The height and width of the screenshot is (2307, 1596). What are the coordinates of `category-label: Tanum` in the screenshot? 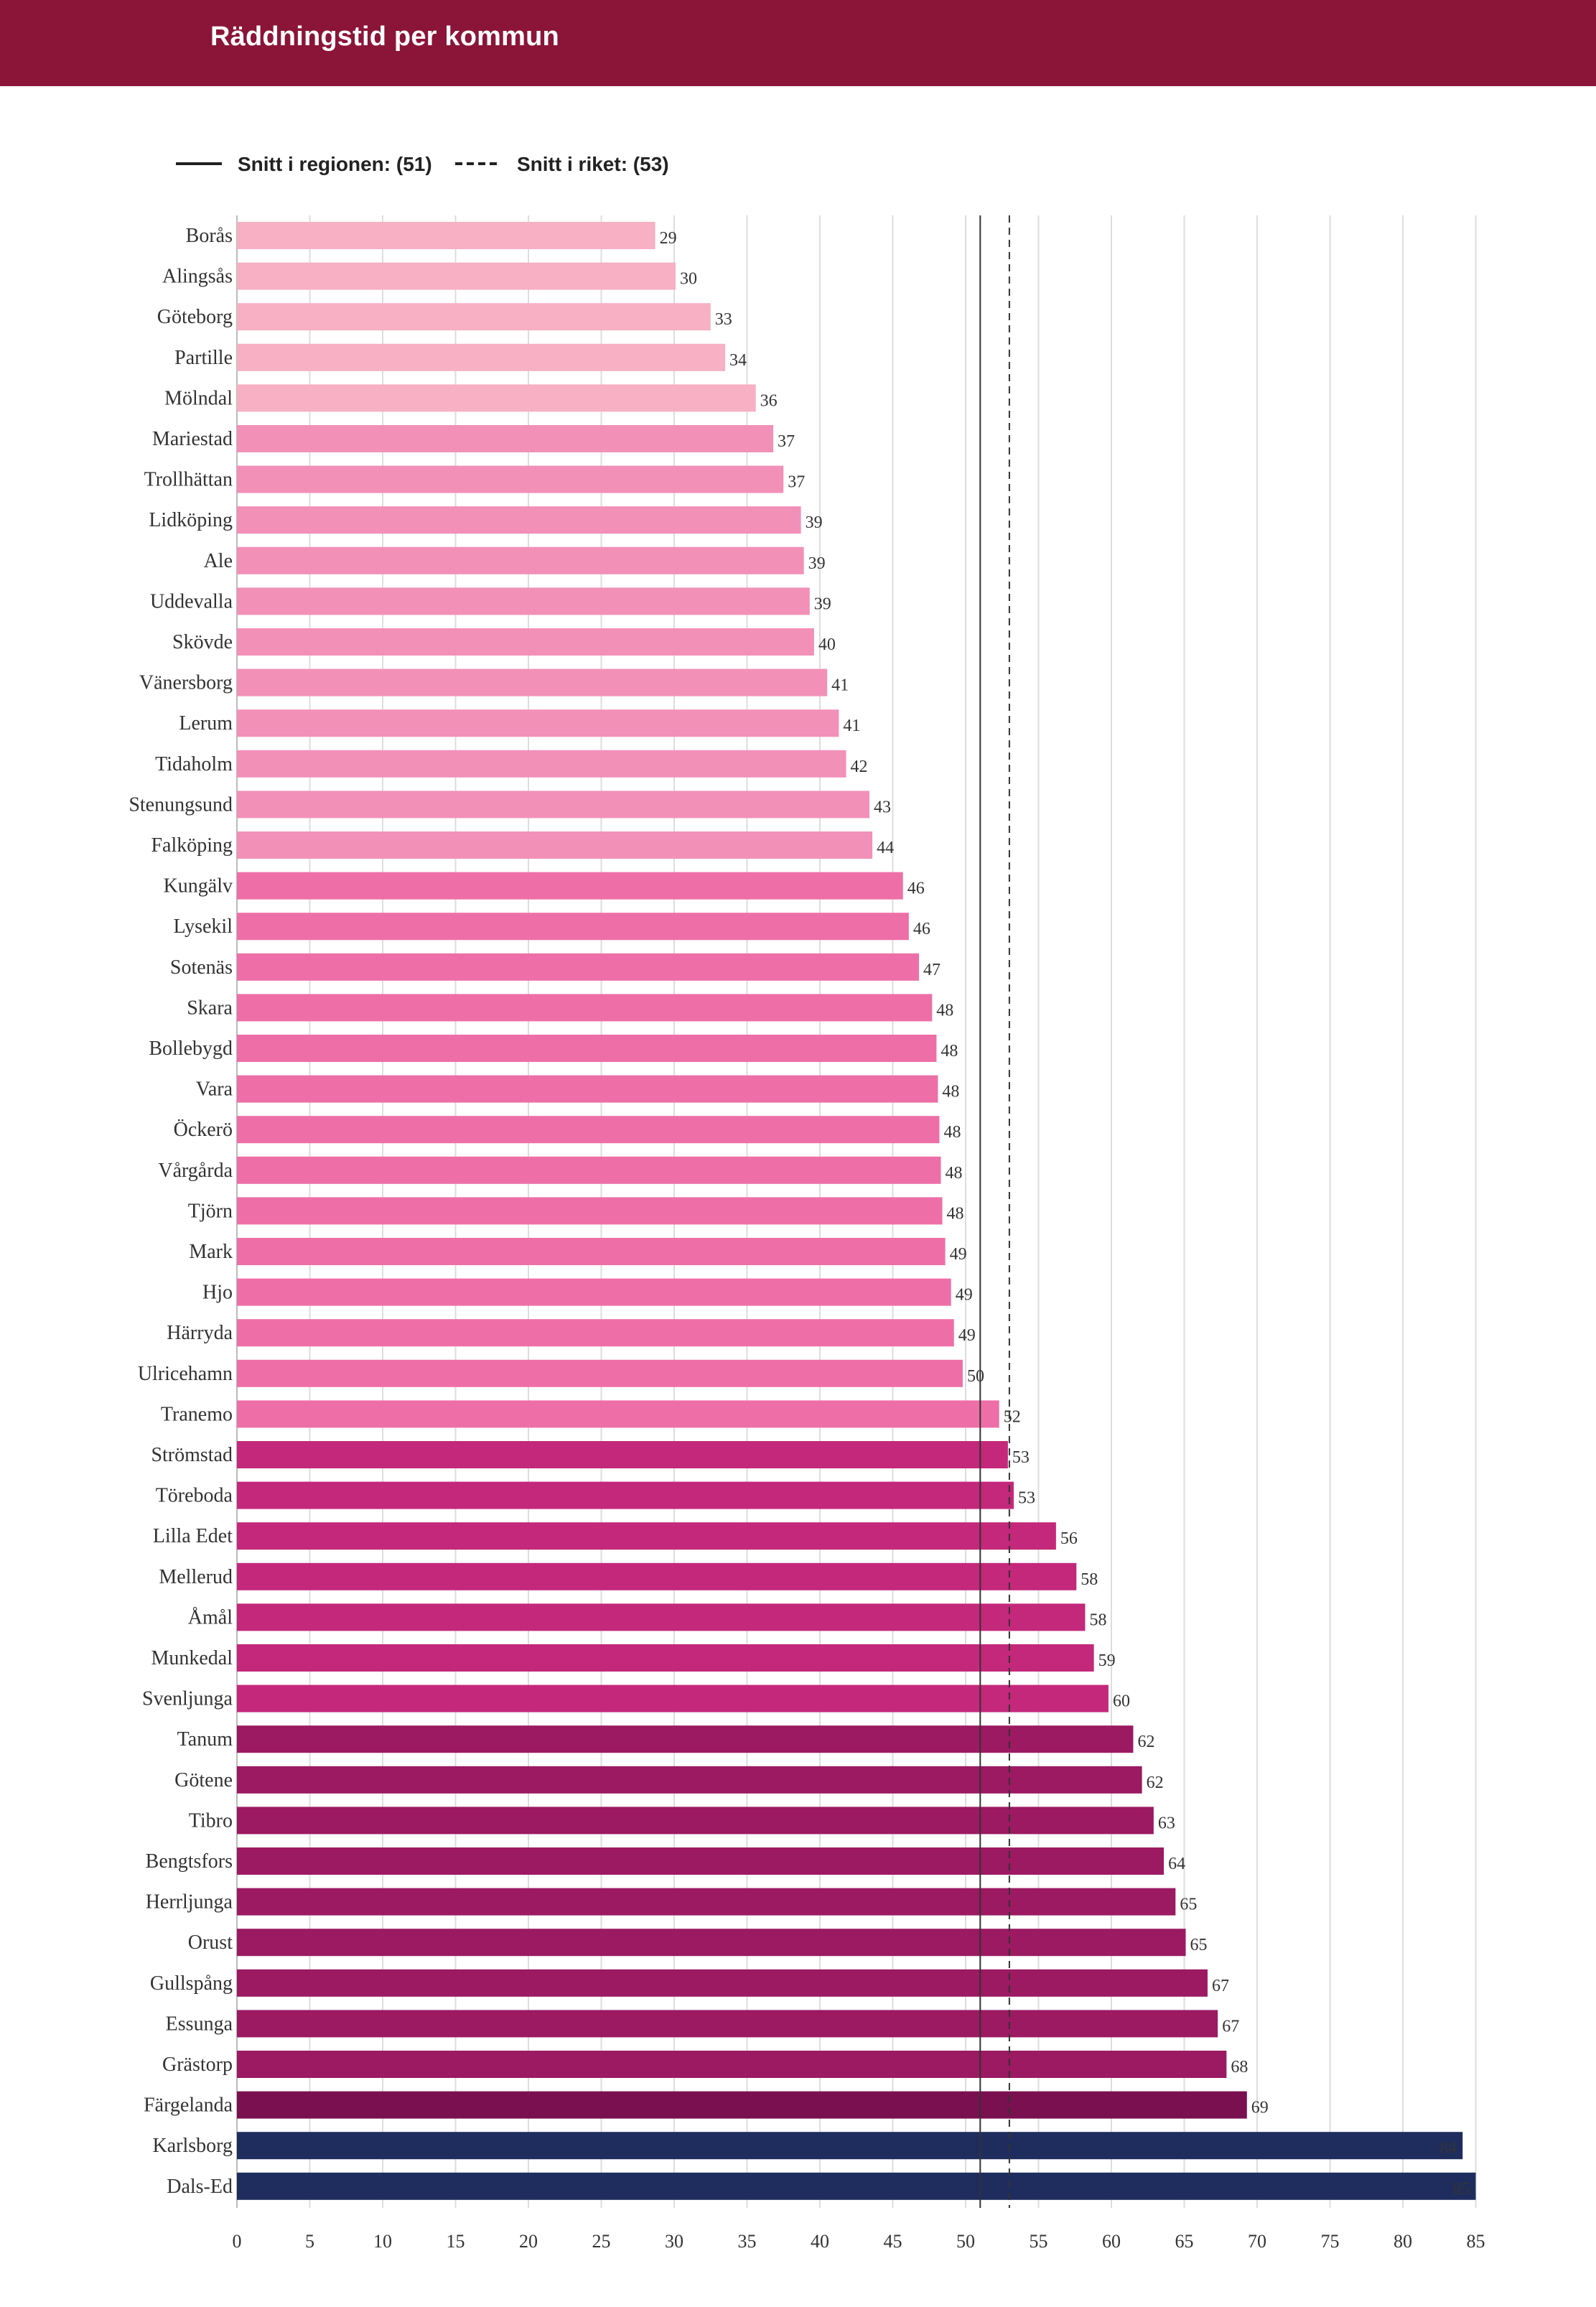 It's located at (205, 1739).